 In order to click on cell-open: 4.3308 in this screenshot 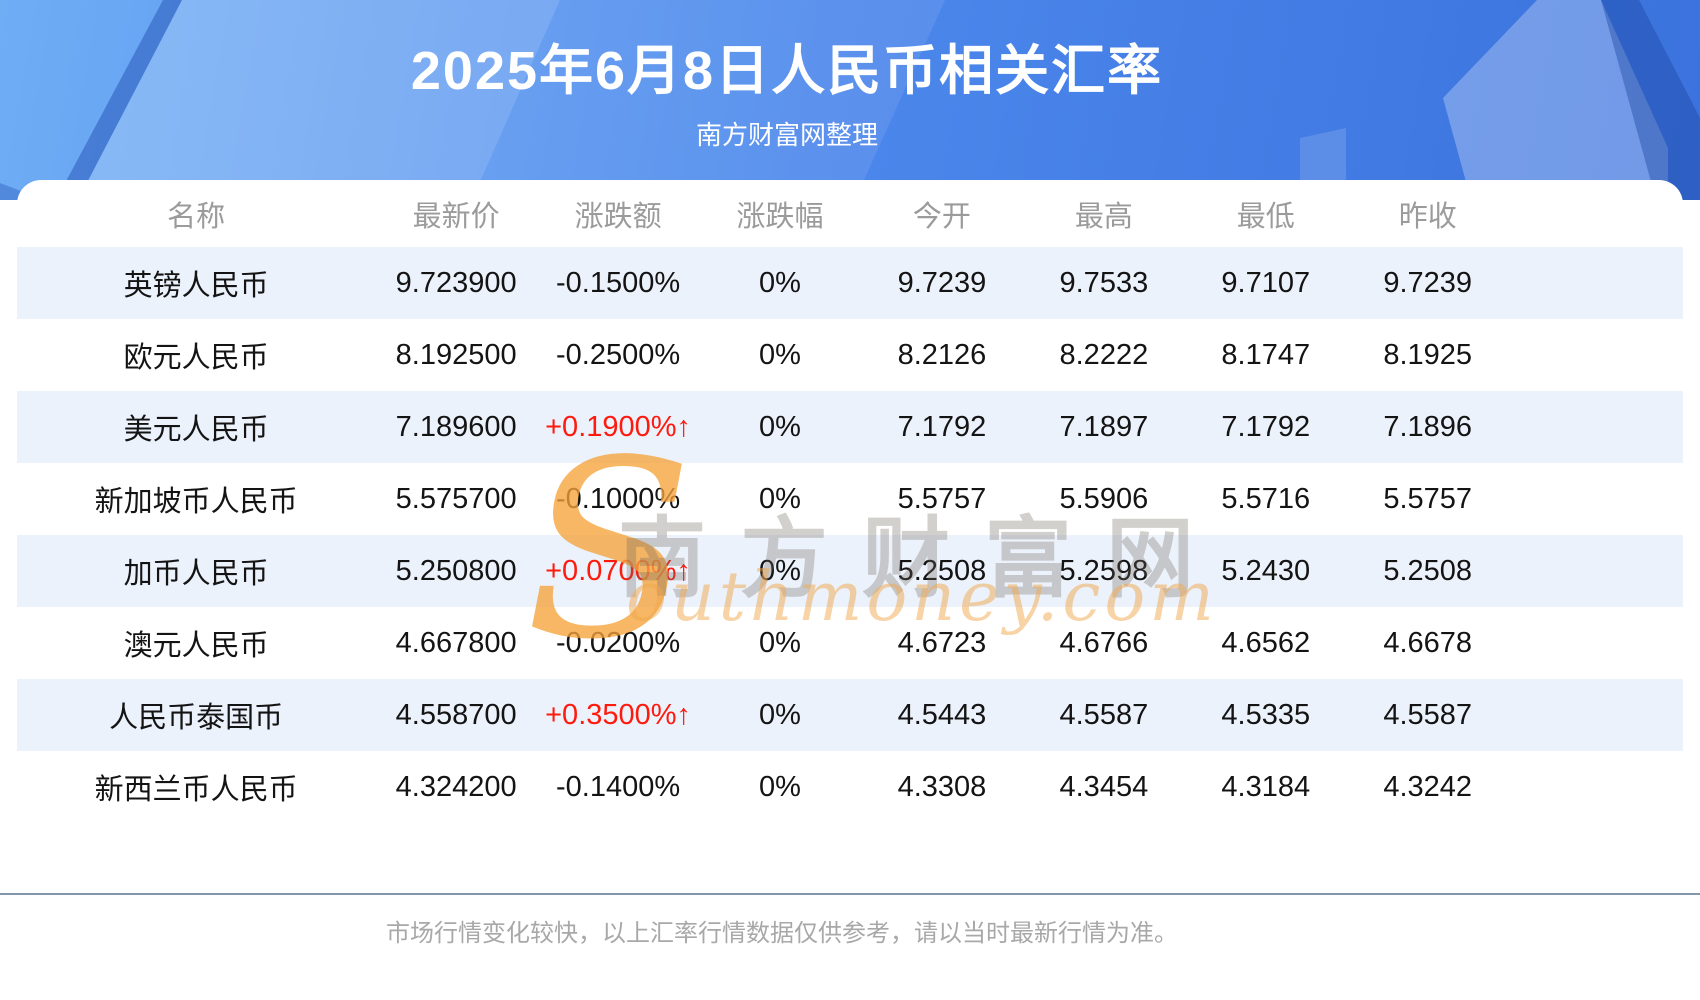, I will do `click(942, 786)`.